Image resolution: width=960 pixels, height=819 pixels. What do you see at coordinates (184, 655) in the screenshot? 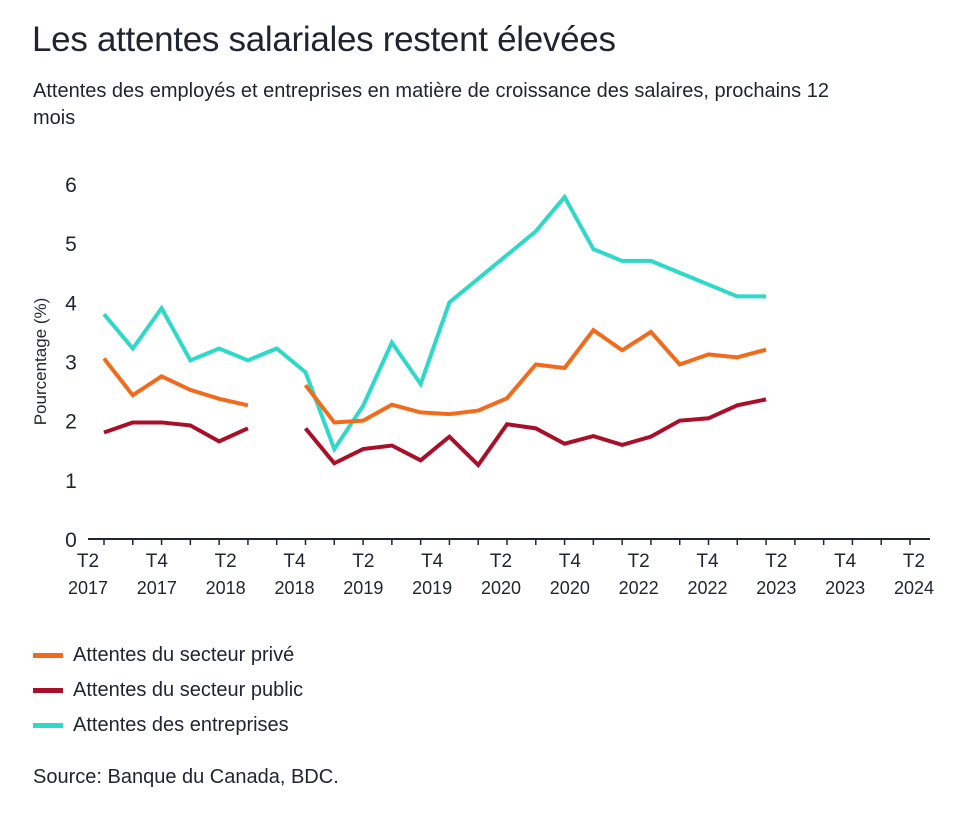
I see `legend-label-private: Attentes du secteur privé` at bounding box center [184, 655].